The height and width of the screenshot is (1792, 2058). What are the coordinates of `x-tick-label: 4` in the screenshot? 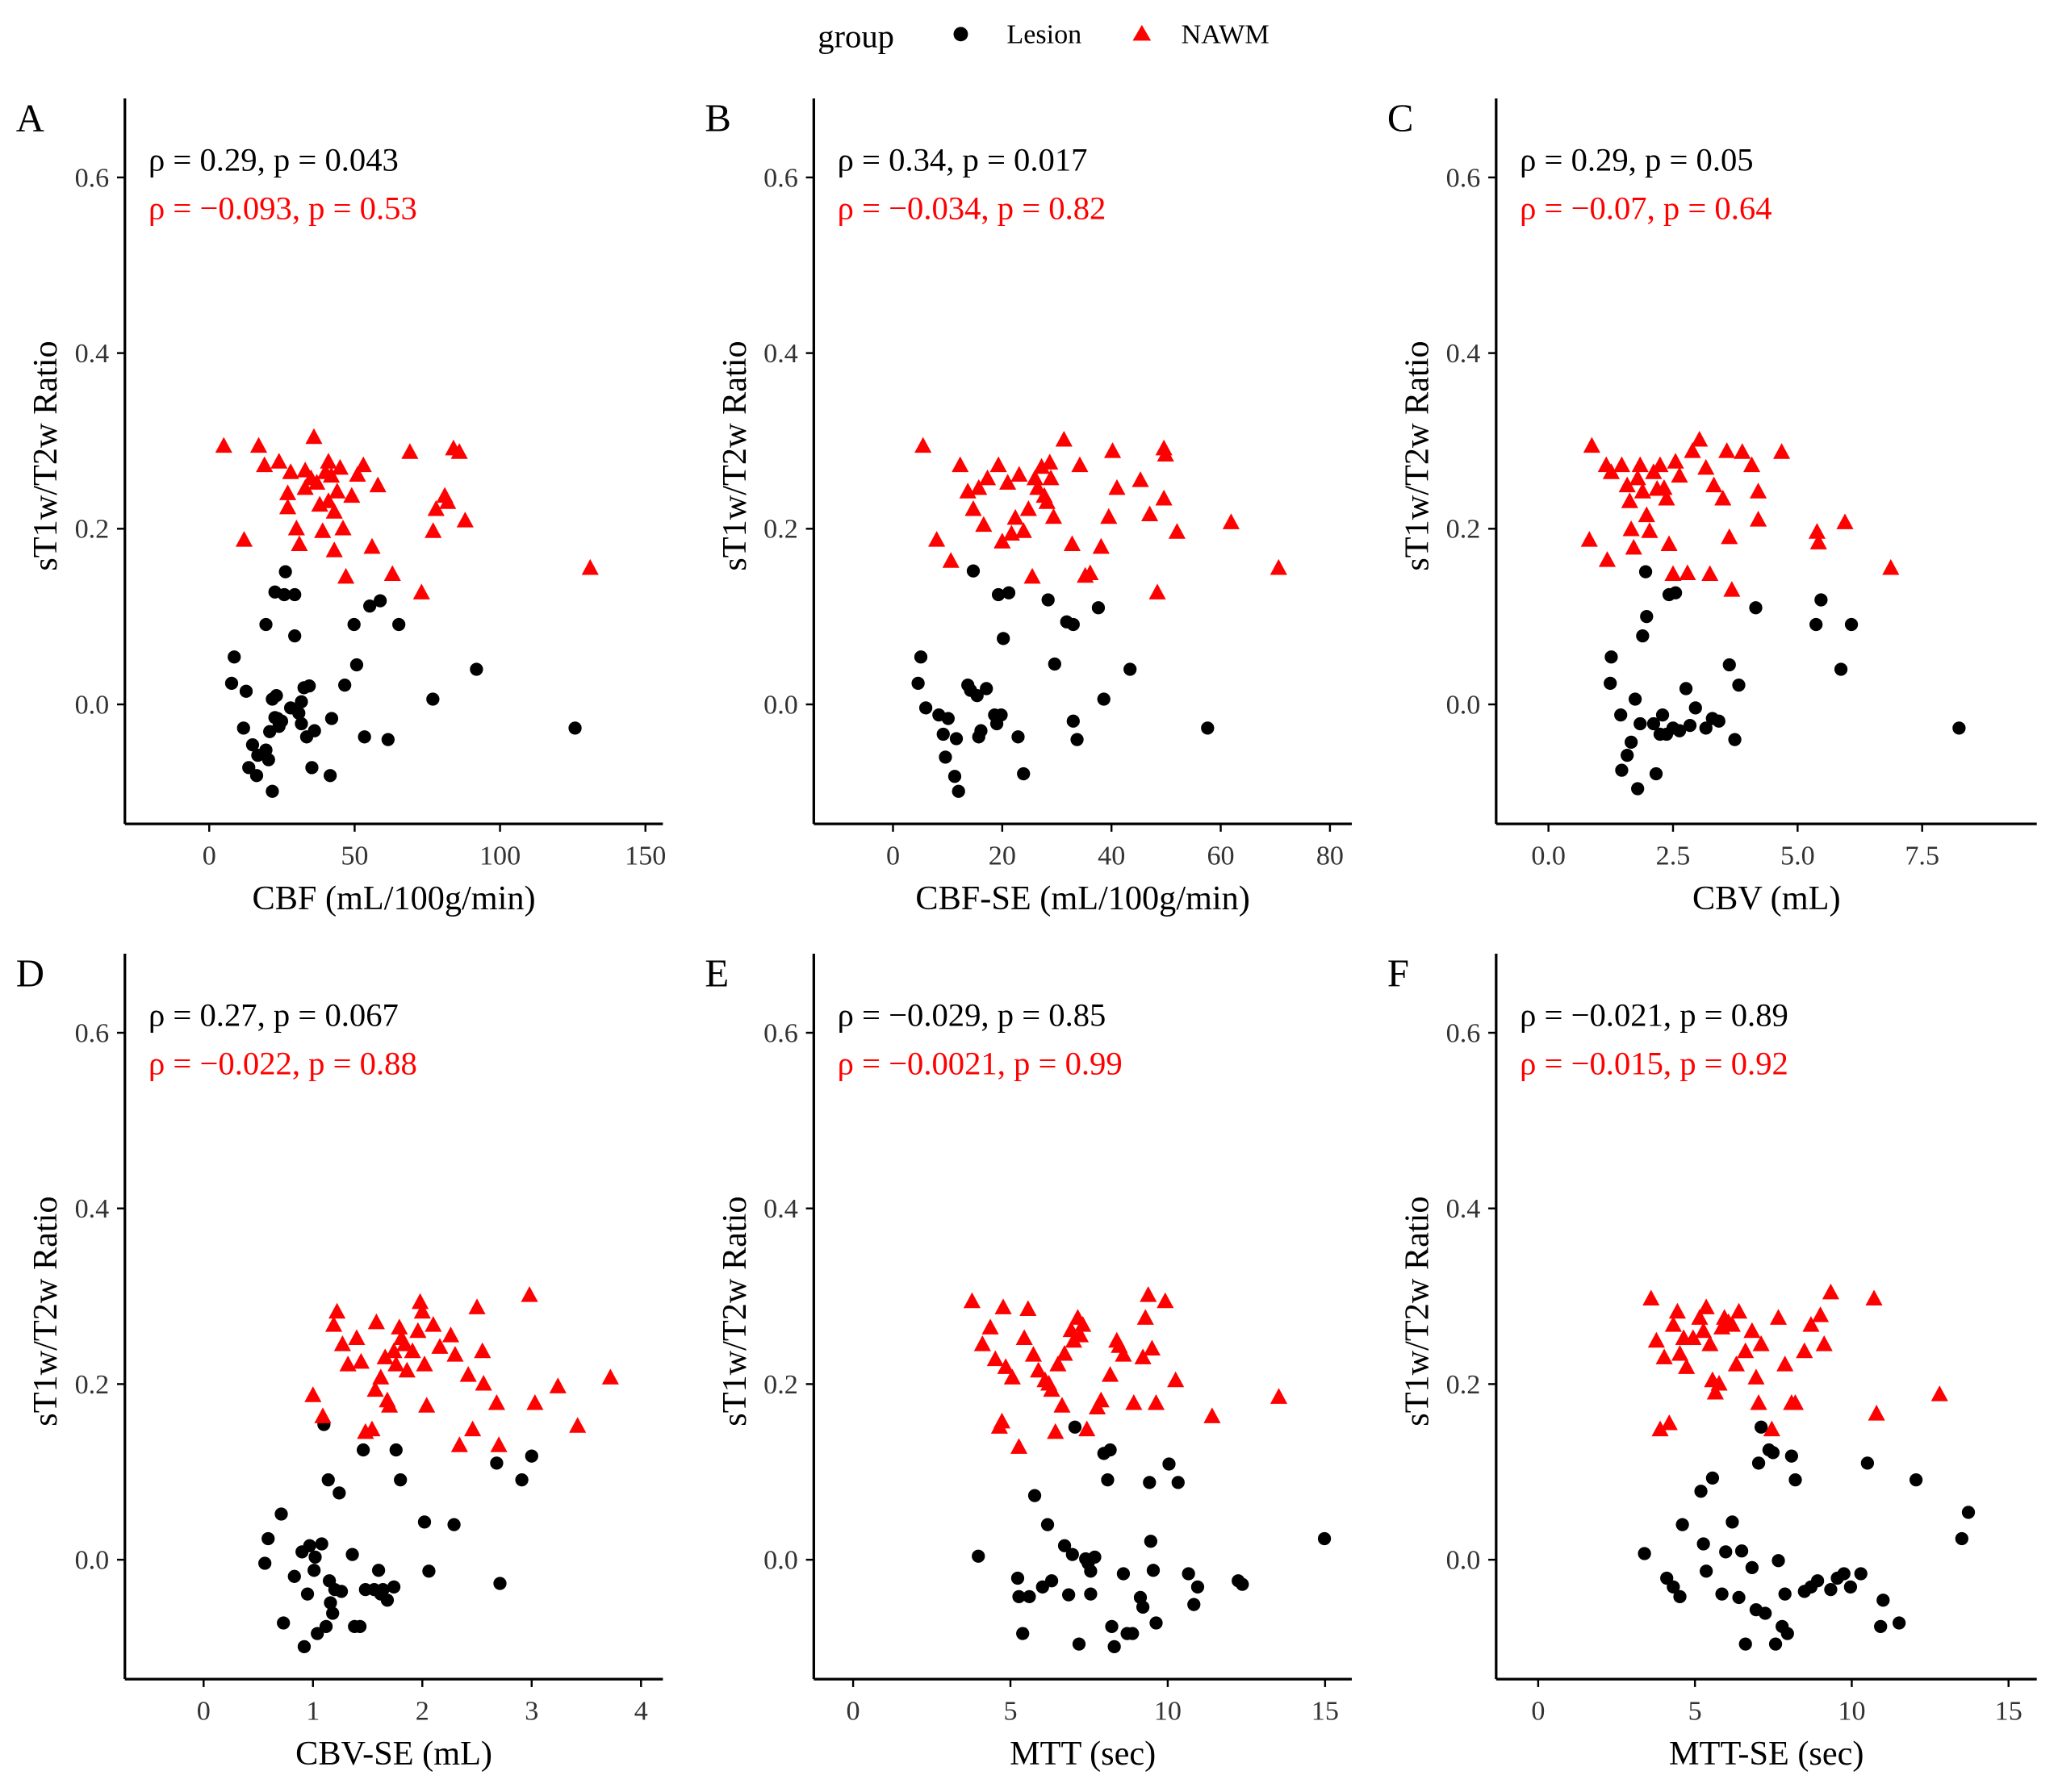 It's located at (641, 1712).